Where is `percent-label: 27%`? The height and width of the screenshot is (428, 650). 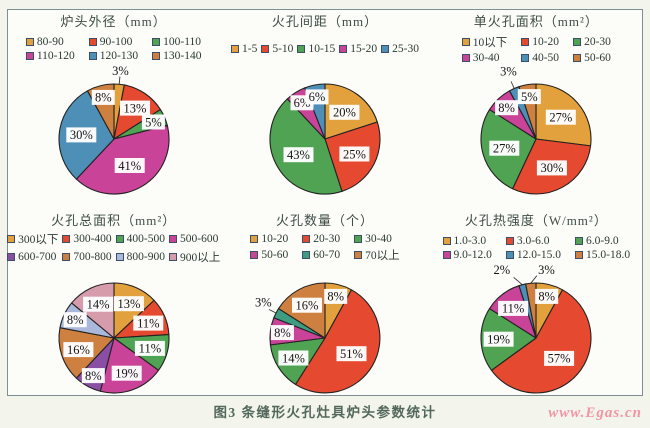
percent-label: 27% is located at coordinates (561, 118).